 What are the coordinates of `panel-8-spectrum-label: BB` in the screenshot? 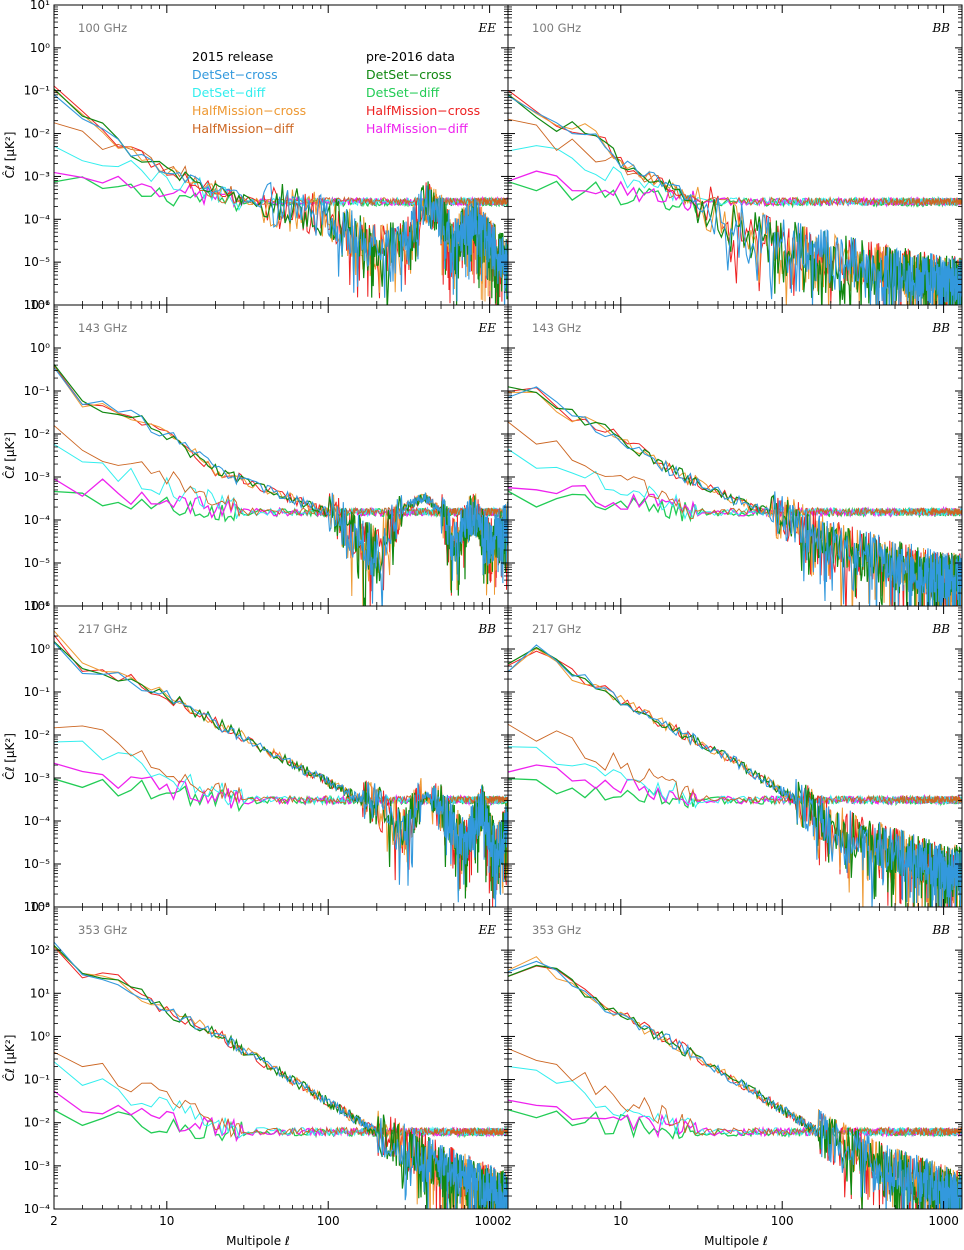 It's located at (940, 930).